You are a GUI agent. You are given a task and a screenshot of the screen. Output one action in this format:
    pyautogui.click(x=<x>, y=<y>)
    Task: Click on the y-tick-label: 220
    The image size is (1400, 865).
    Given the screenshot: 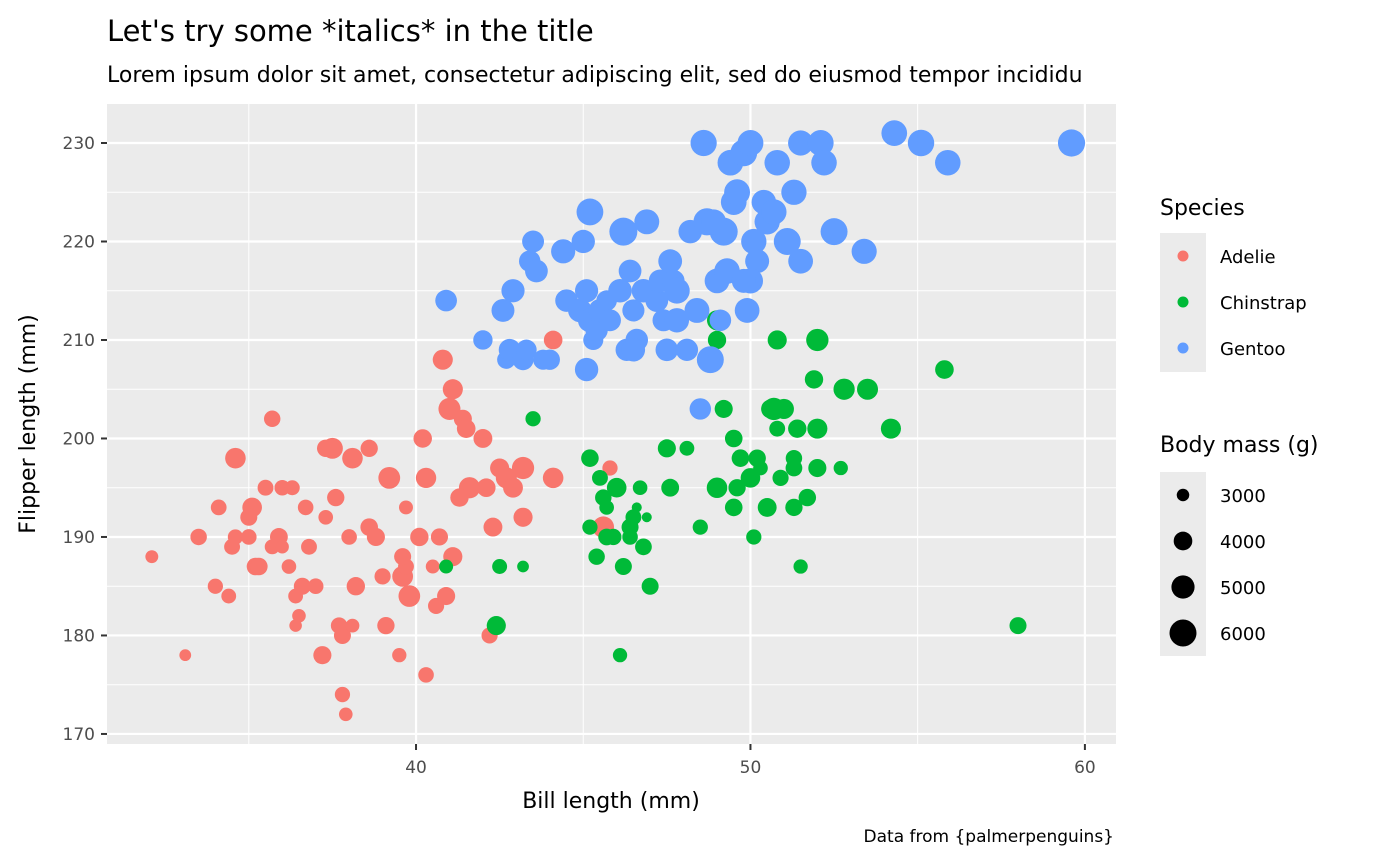 What is the action you would take?
    pyautogui.click(x=79, y=242)
    